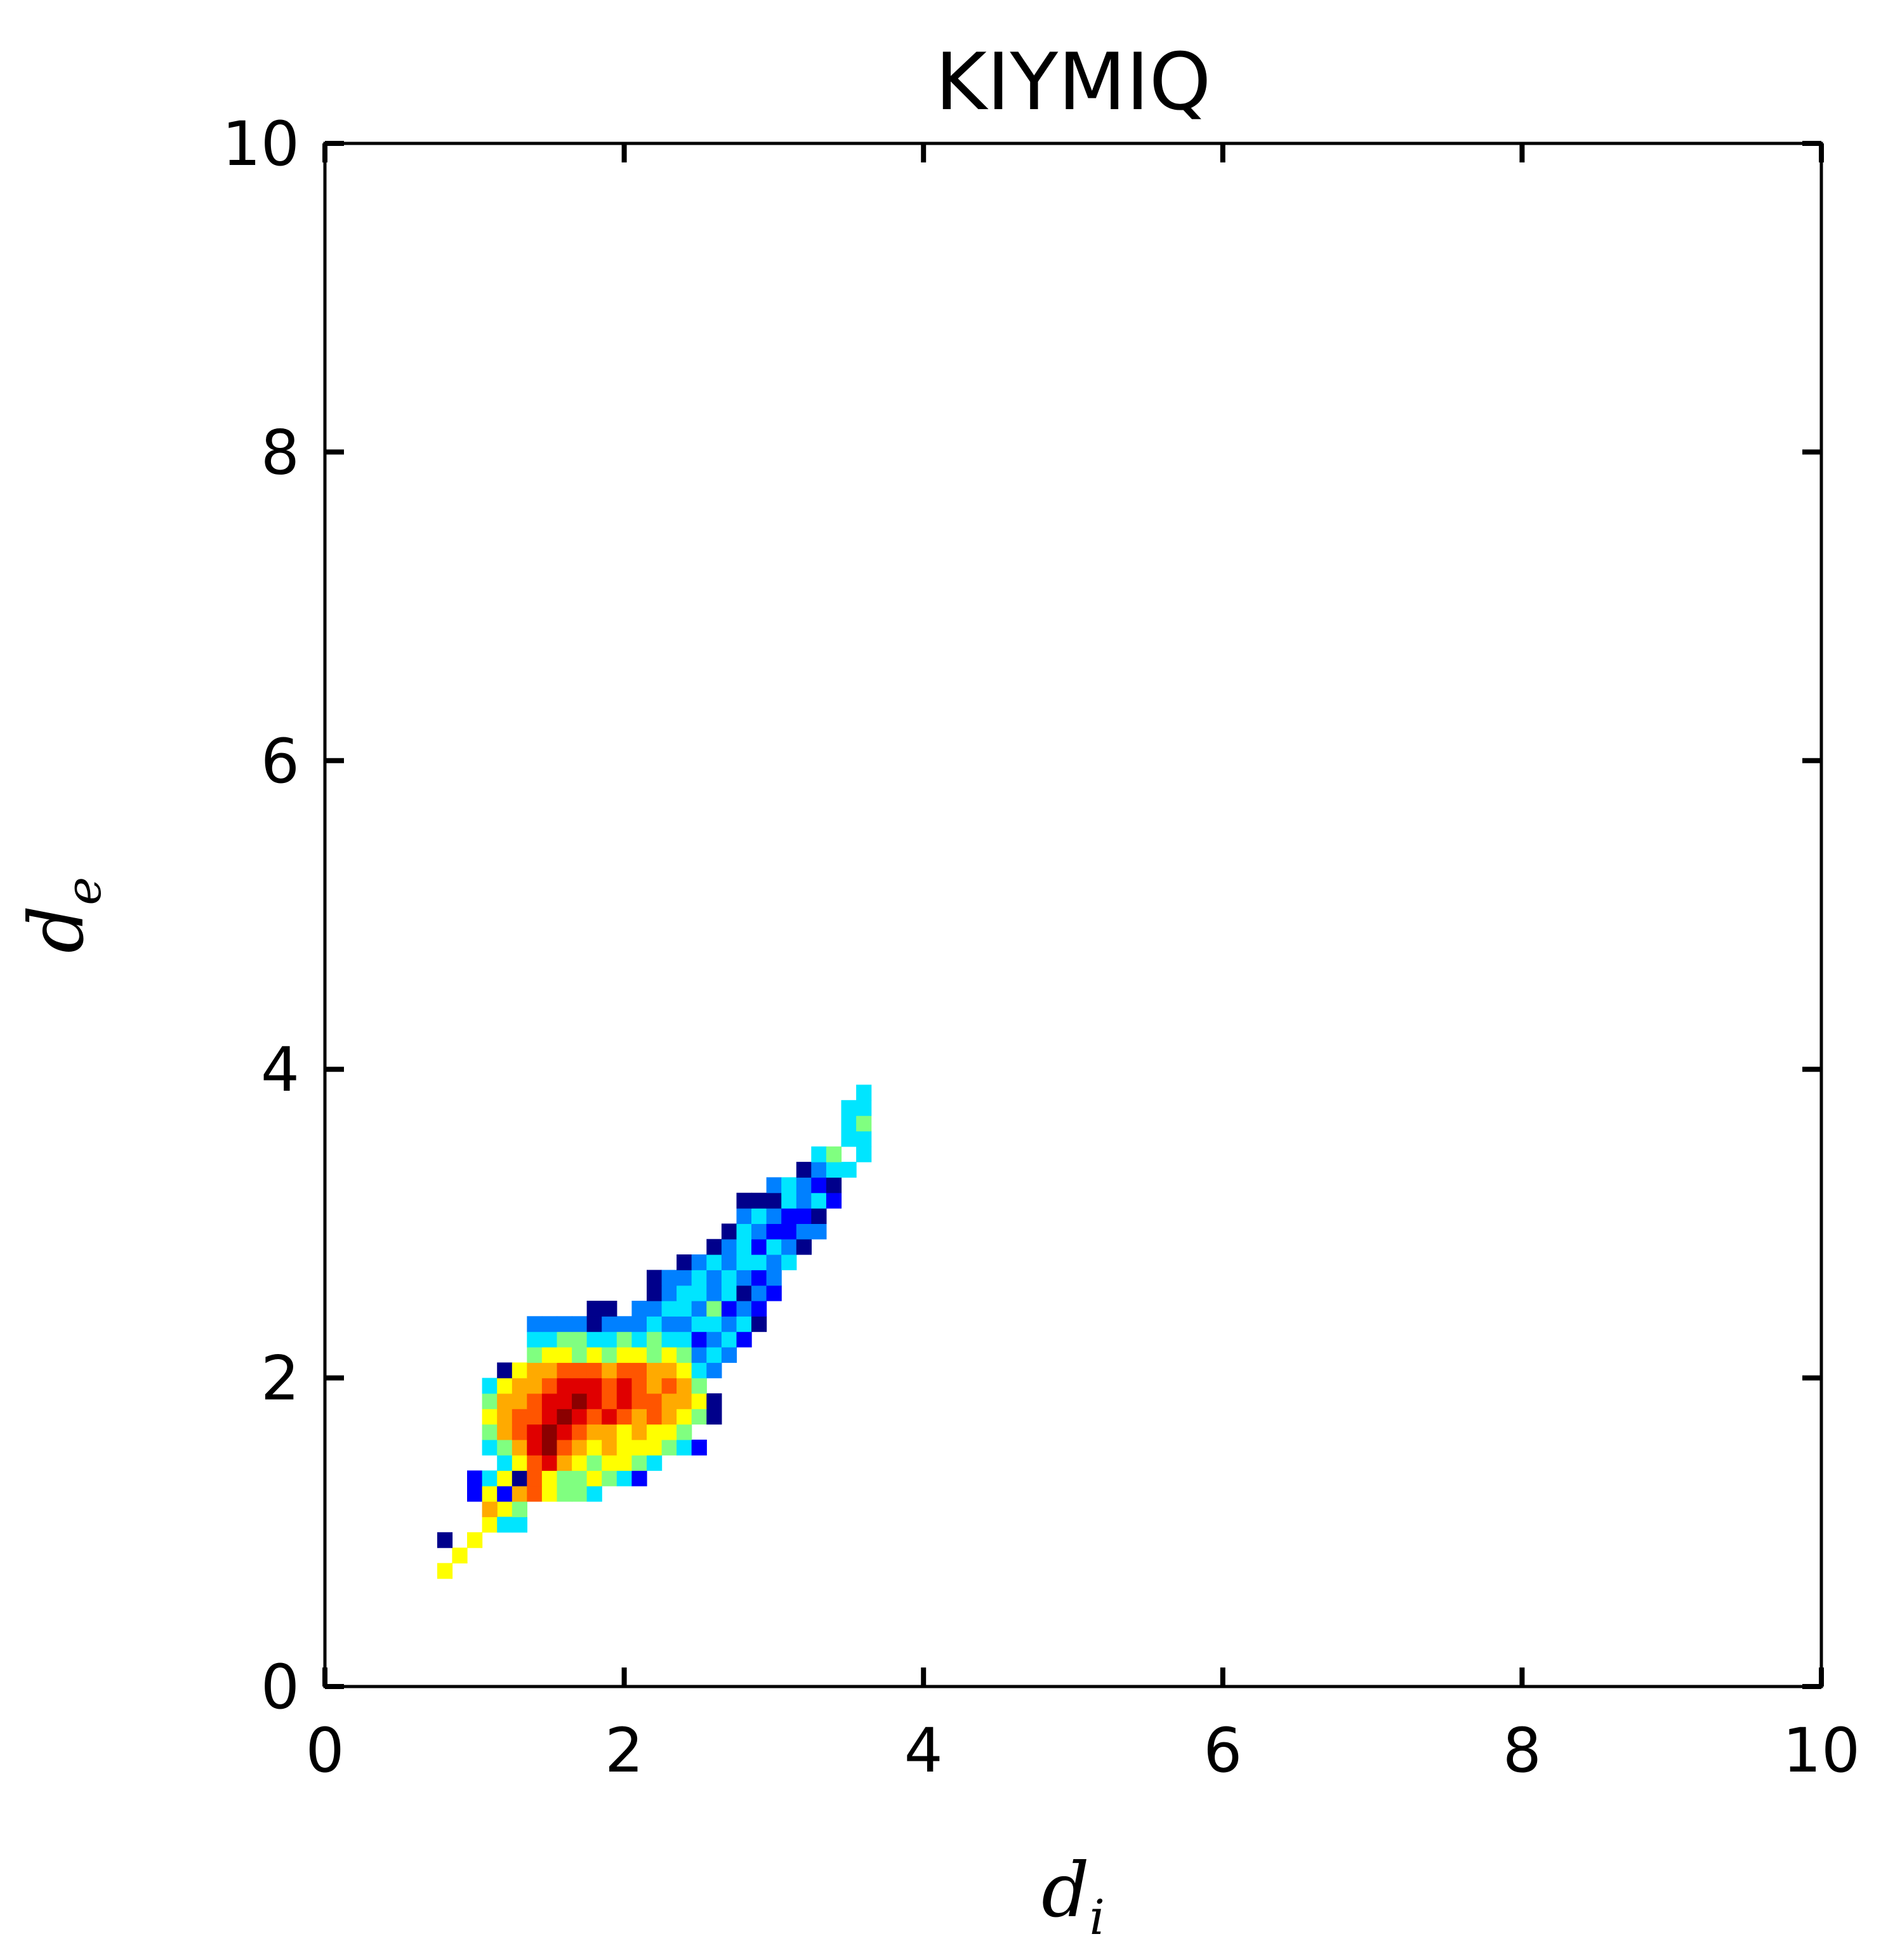 This screenshot has width=1888, height=1960. What do you see at coordinates (280, 1378) in the screenshot?
I see `y-tick-label: 2` at bounding box center [280, 1378].